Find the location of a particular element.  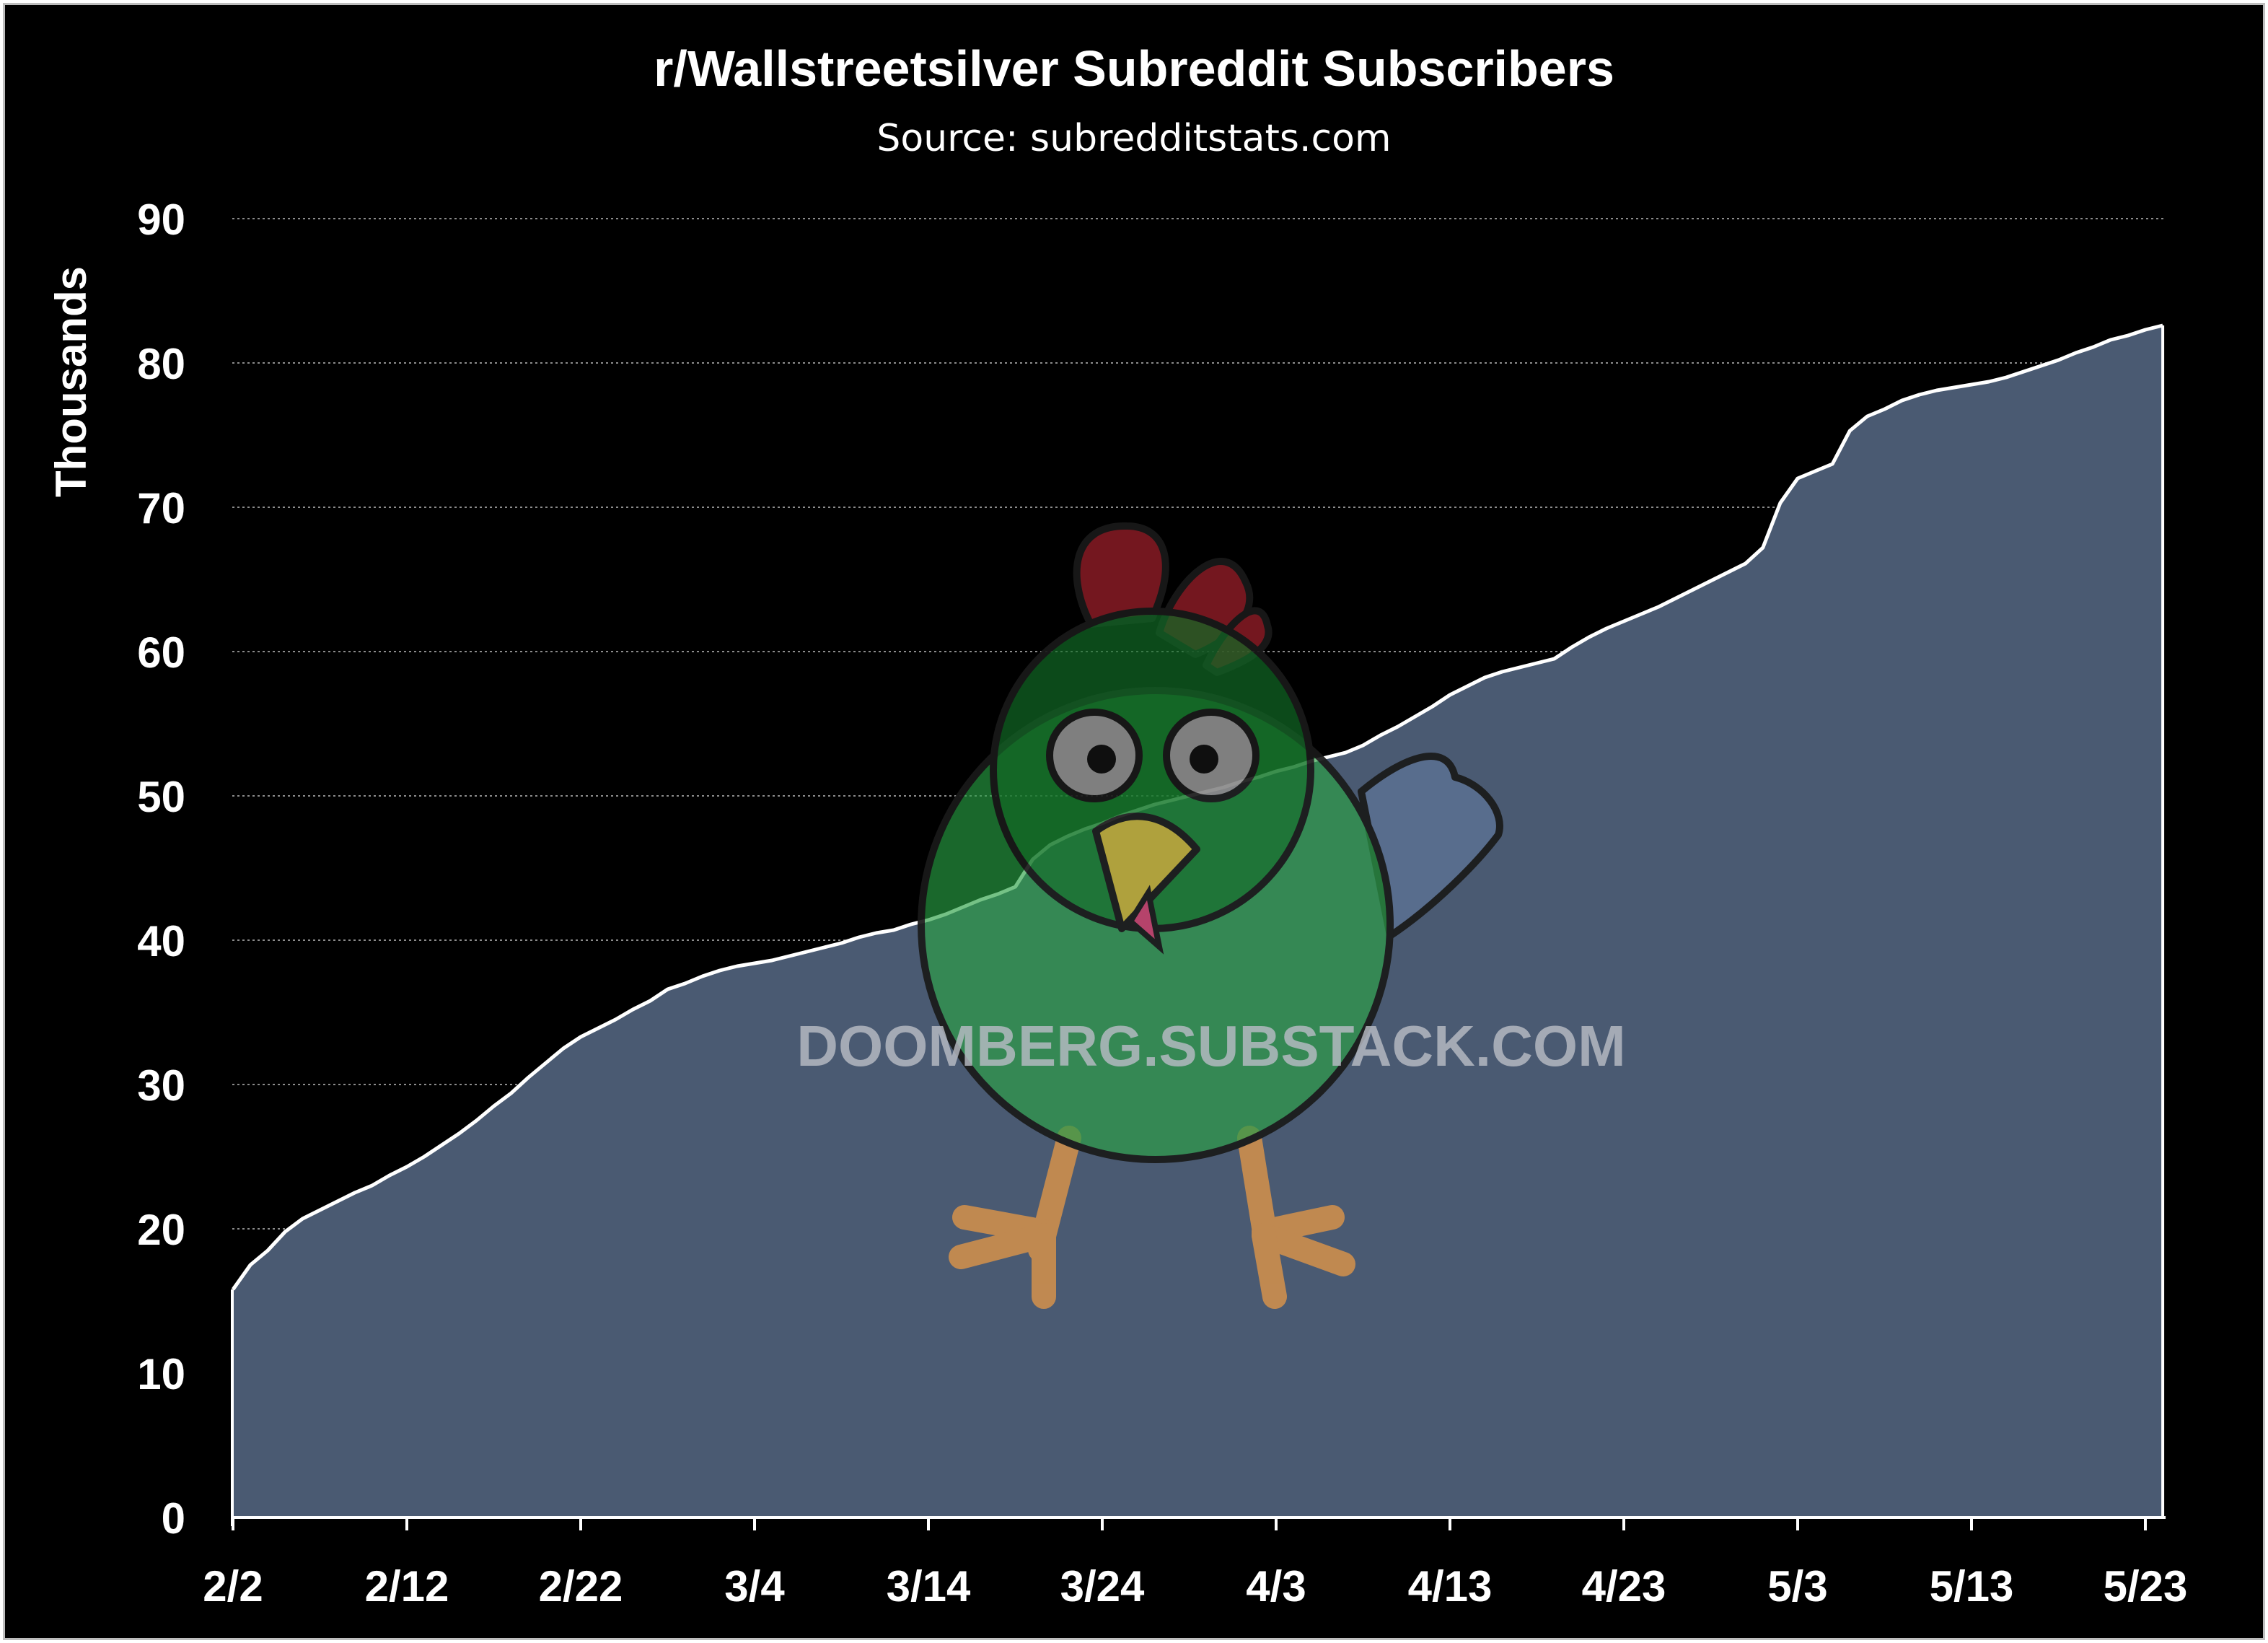

x-tick-label: 3/4 is located at coordinates (754, 1586).